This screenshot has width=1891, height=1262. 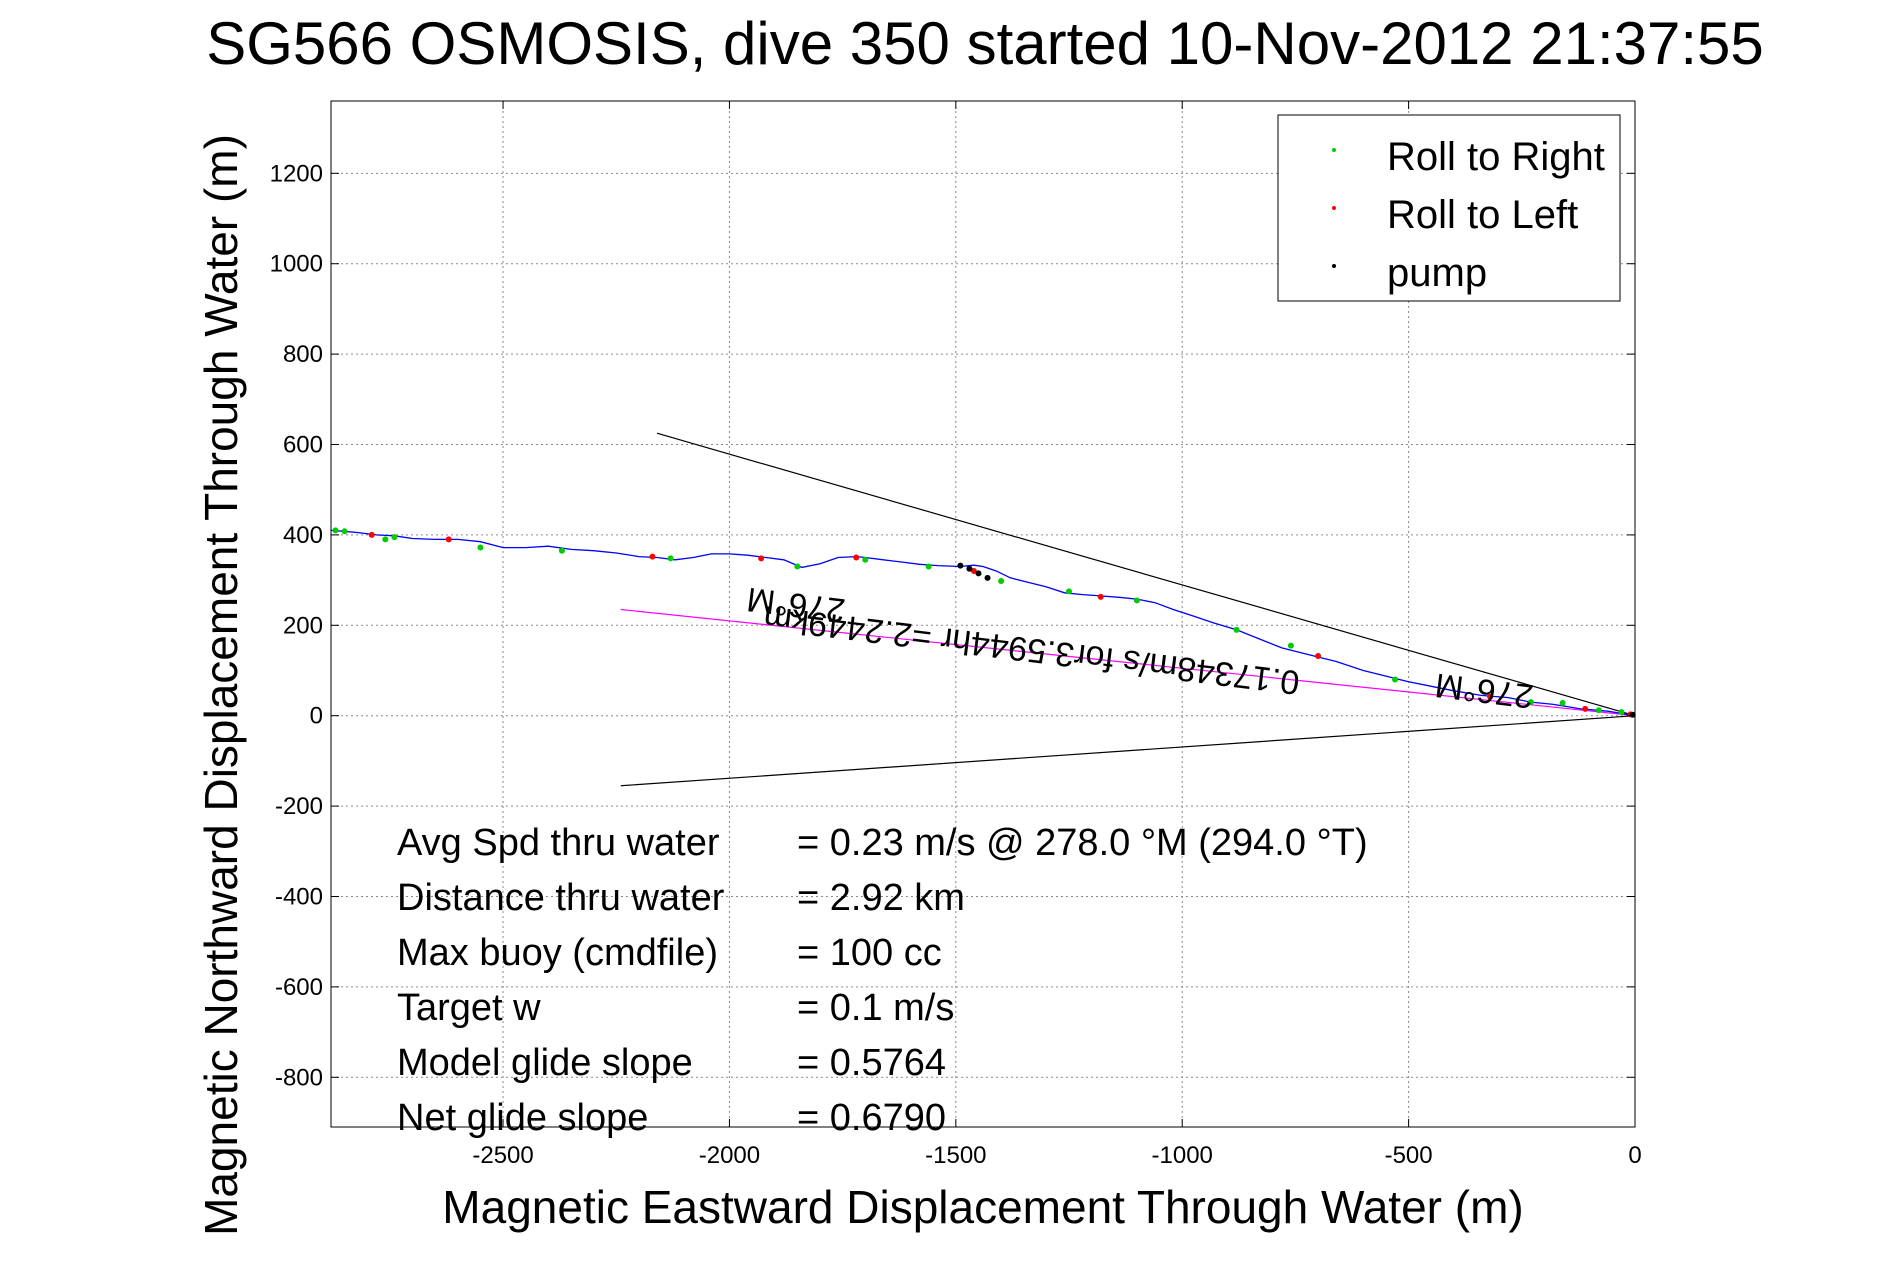 I want to click on y-tick-label: -800, so click(x=299, y=1077).